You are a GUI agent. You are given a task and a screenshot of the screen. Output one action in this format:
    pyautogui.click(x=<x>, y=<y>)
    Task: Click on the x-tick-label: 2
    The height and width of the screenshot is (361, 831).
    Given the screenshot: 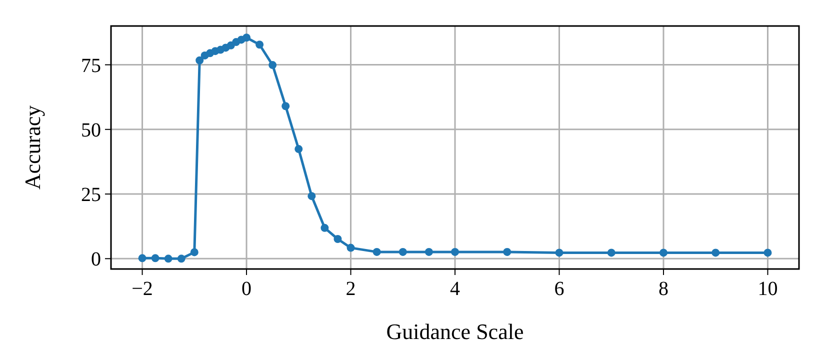 What is the action you would take?
    pyautogui.click(x=351, y=289)
    